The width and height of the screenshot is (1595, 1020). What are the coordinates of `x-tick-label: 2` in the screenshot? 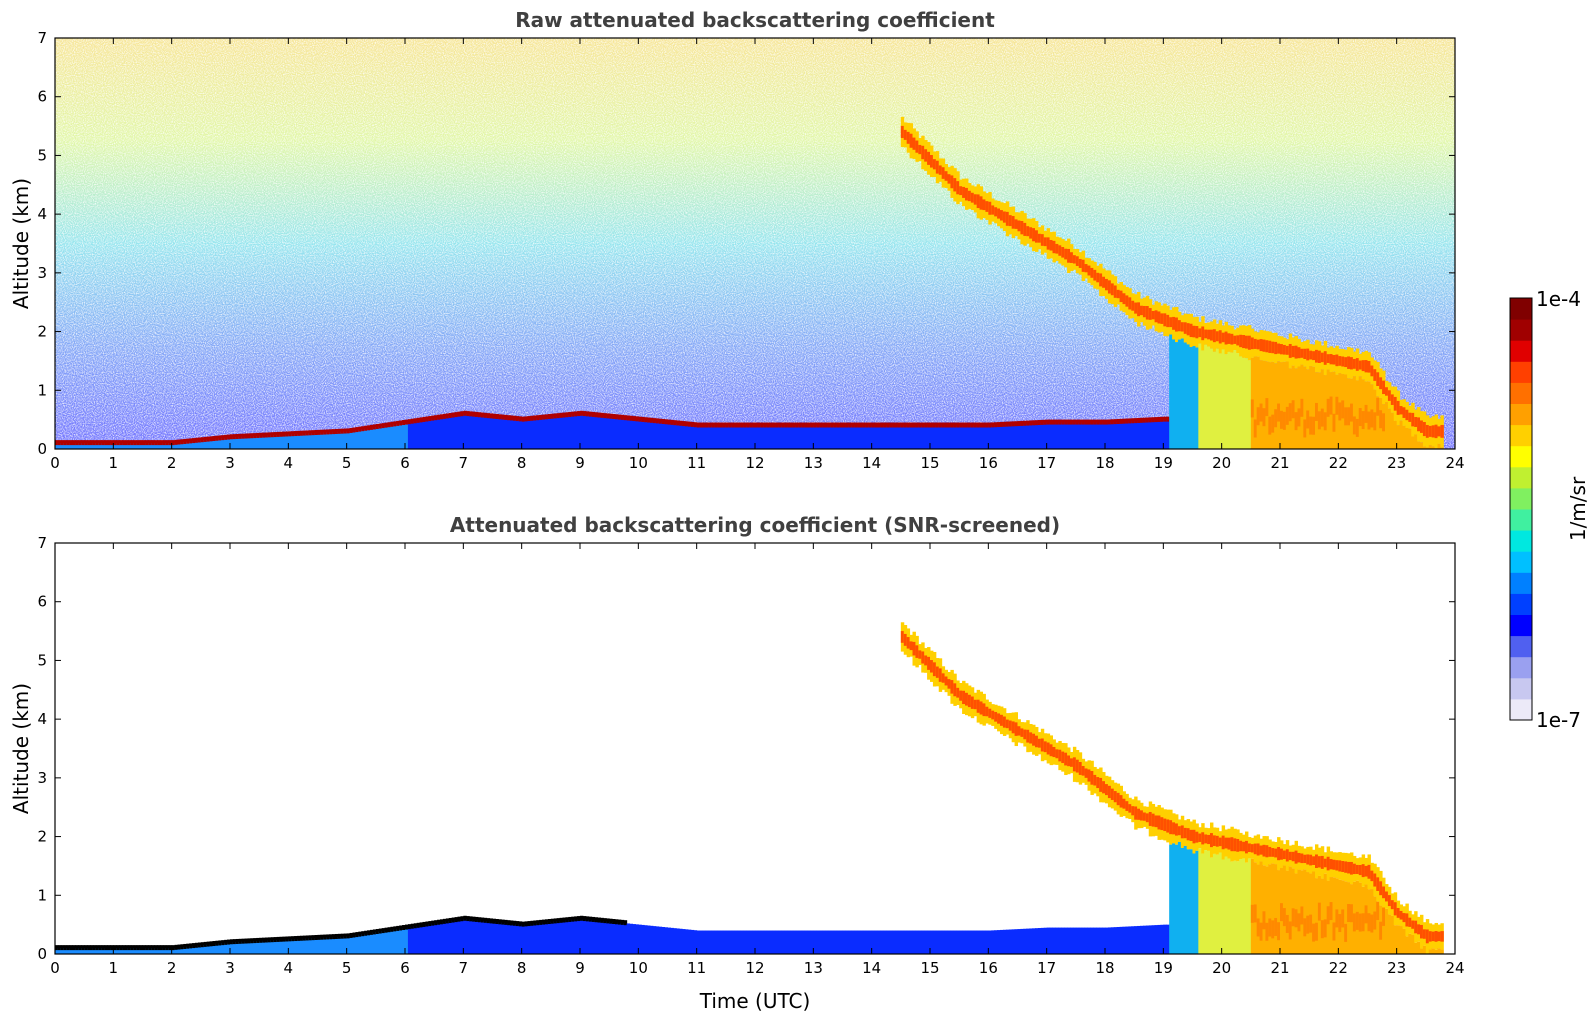 It's located at (172, 968).